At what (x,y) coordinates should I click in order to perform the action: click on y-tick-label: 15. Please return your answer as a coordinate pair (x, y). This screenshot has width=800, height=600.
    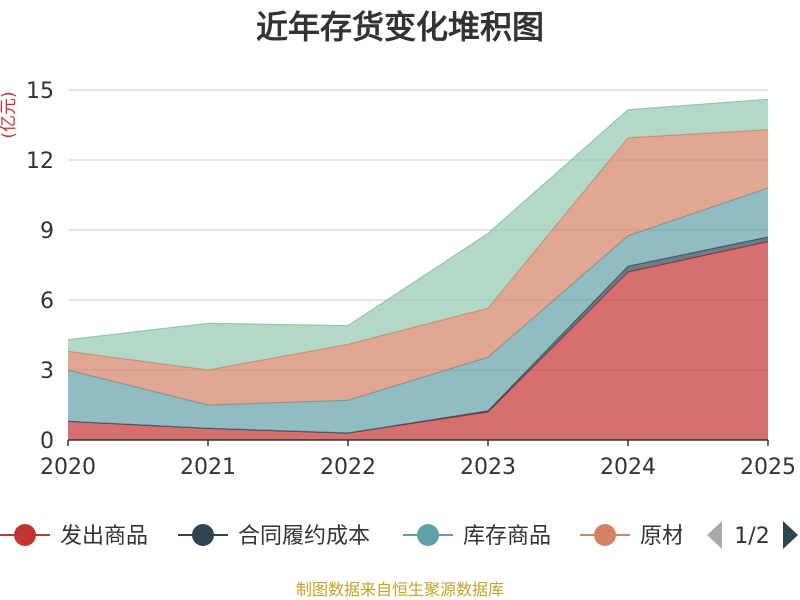
    Looking at the image, I should click on (40, 91).